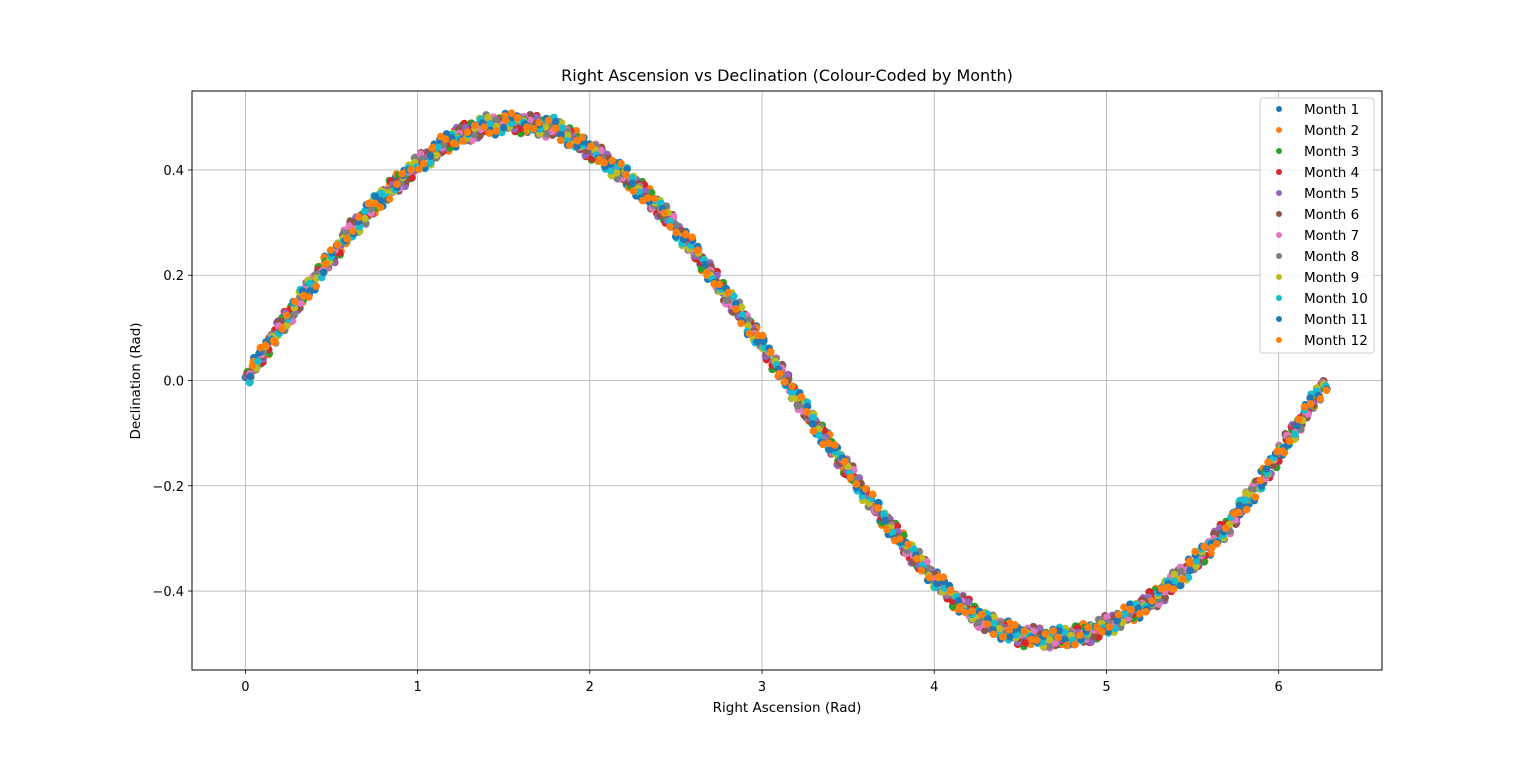 The width and height of the screenshot is (1536, 758). I want to click on legend-label: Month 5, so click(1331, 194).